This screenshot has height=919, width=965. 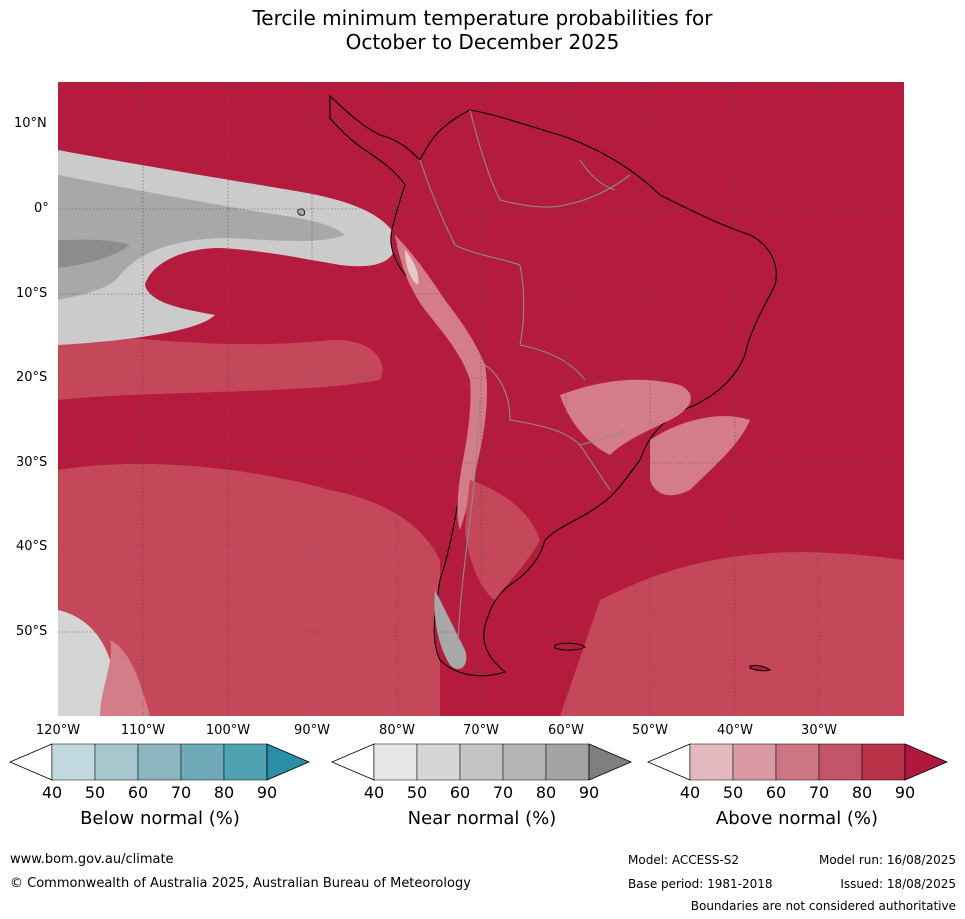 What do you see at coordinates (819, 730) in the screenshot?
I see `lon-label-30w: 30°W` at bounding box center [819, 730].